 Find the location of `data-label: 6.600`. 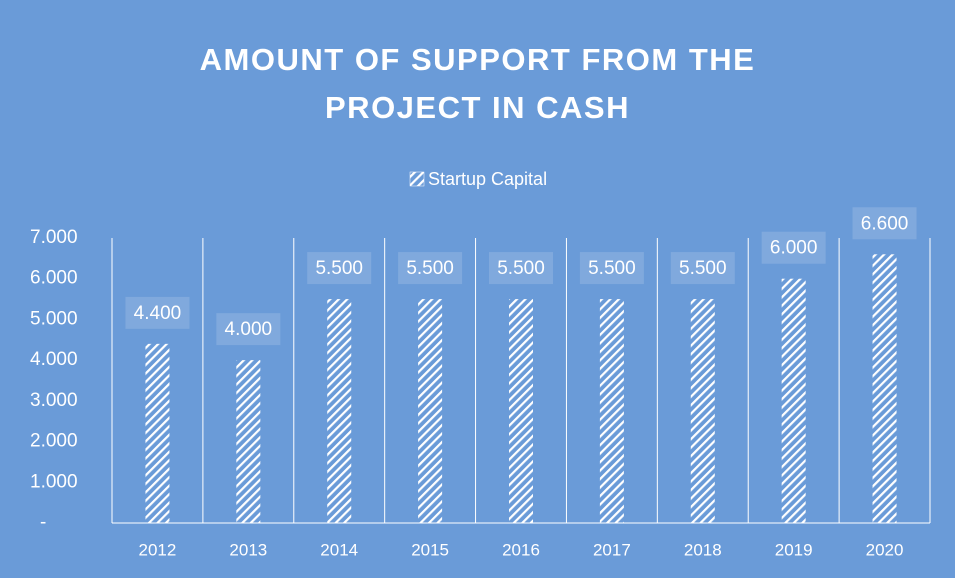

data-label: 6.600 is located at coordinates (885, 223).